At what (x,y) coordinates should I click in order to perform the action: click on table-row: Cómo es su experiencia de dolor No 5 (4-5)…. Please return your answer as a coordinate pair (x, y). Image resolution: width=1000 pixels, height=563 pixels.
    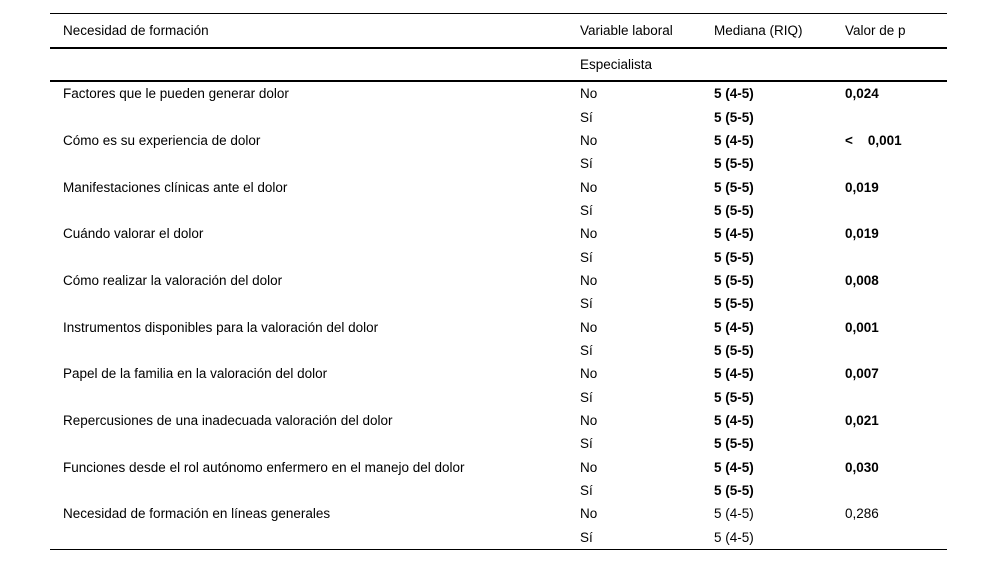
    Looking at the image, I should click on (498, 140).